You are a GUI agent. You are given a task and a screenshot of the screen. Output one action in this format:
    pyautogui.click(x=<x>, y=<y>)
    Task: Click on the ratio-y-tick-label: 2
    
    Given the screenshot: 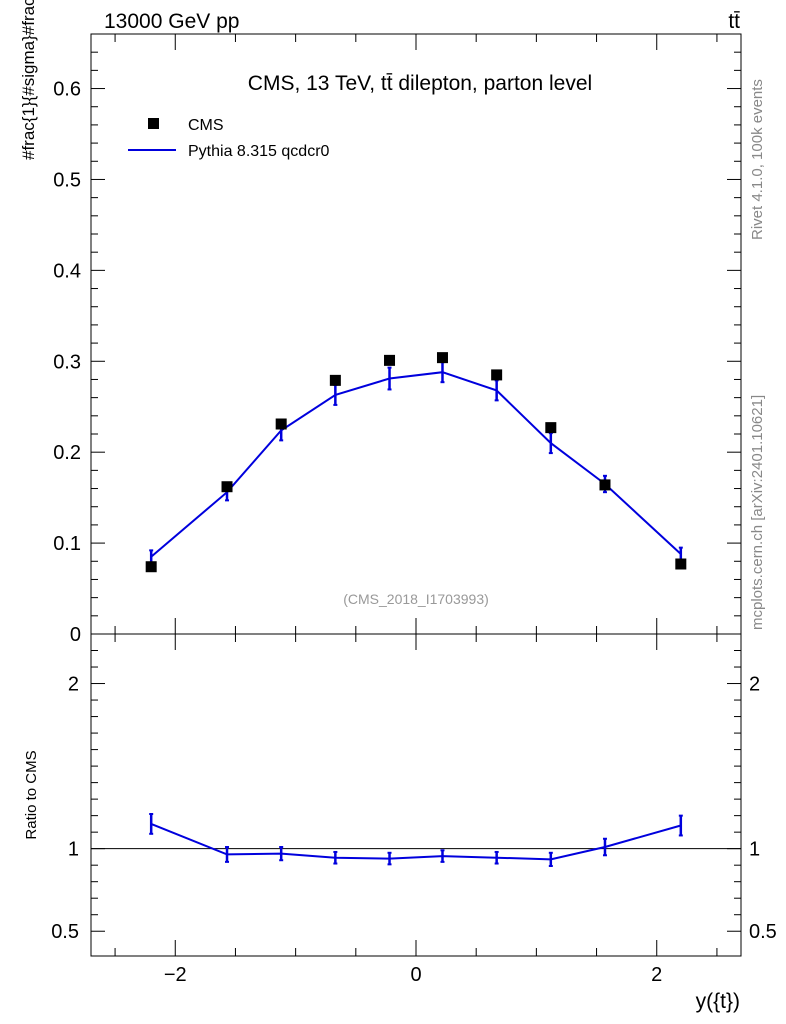 What is the action you would take?
    pyautogui.click(x=73, y=685)
    